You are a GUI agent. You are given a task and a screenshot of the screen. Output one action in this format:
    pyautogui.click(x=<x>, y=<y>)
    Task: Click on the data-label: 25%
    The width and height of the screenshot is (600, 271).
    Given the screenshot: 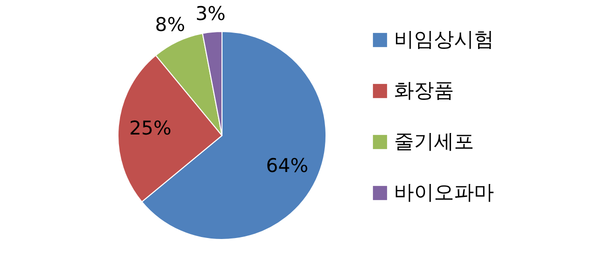 What is the action you would take?
    pyautogui.click(x=150, y=129)
    